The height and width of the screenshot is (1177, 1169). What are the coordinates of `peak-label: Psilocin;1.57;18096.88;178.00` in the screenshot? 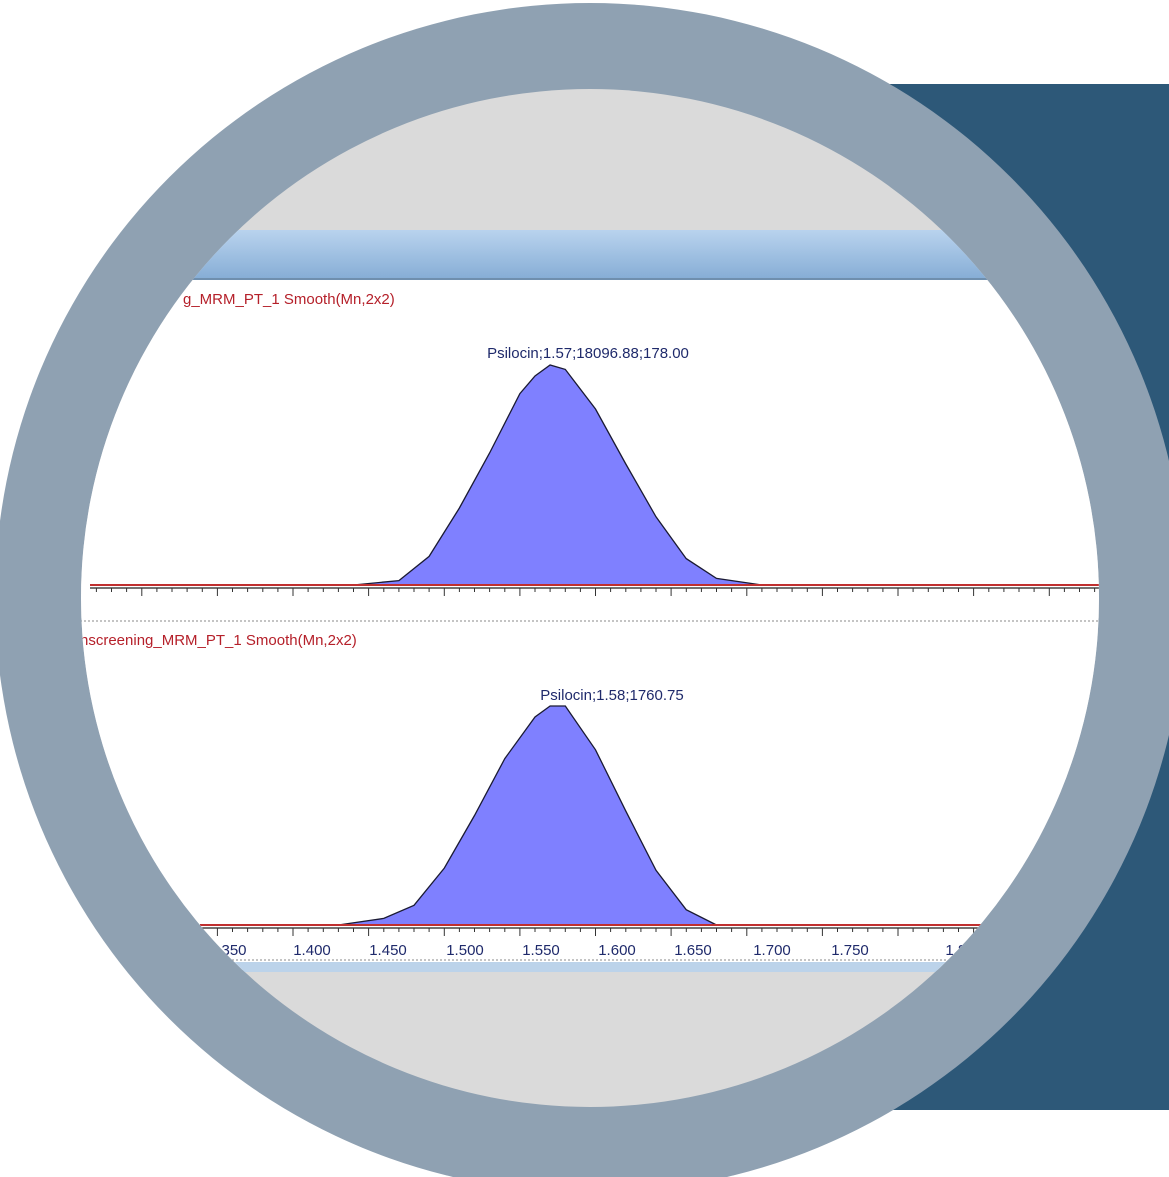 It's located at (588, 353).